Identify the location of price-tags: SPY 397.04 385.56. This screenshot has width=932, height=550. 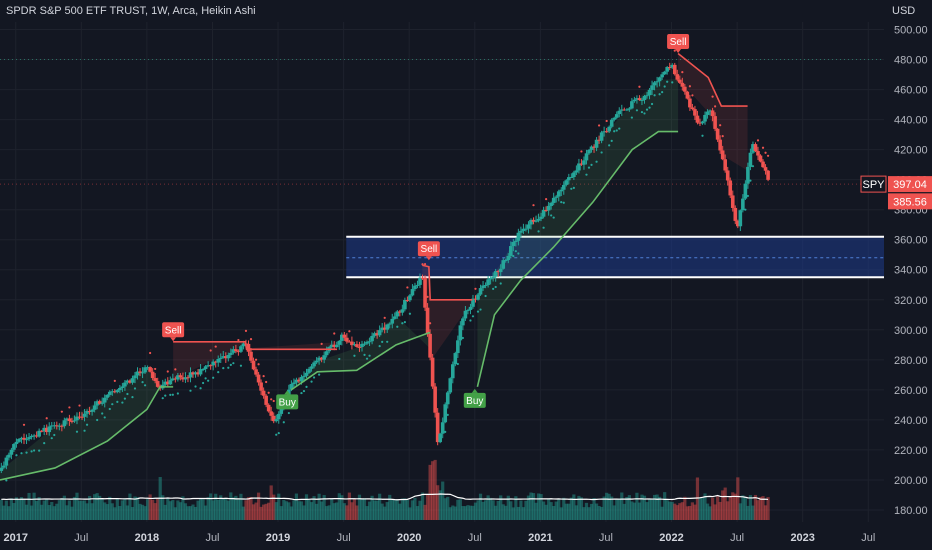
(896, 192).